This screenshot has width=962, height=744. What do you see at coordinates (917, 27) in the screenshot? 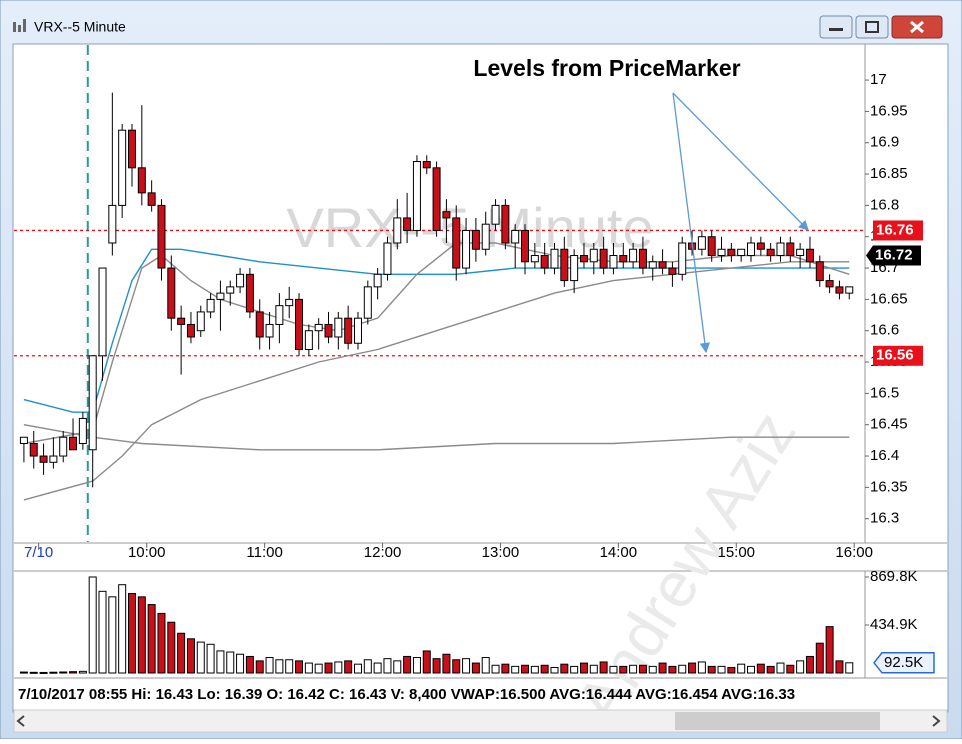
I see `close-button` at bounding box center [917, 27].